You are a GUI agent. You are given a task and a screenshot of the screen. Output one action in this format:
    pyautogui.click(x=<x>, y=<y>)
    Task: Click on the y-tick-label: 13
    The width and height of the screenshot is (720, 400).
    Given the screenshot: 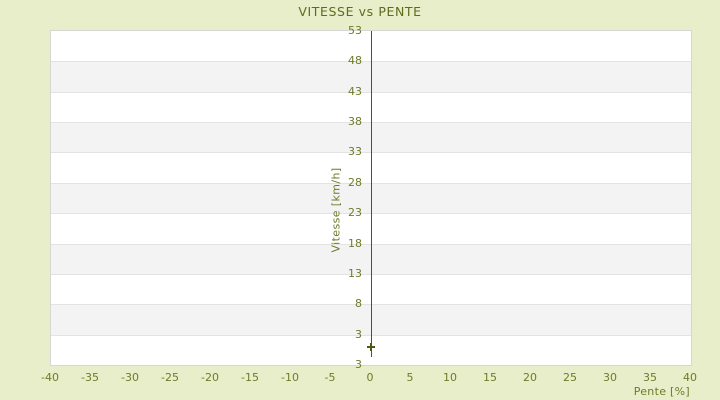 What is the action you would take?
    pyautogui.click(x=355, y=273)
    